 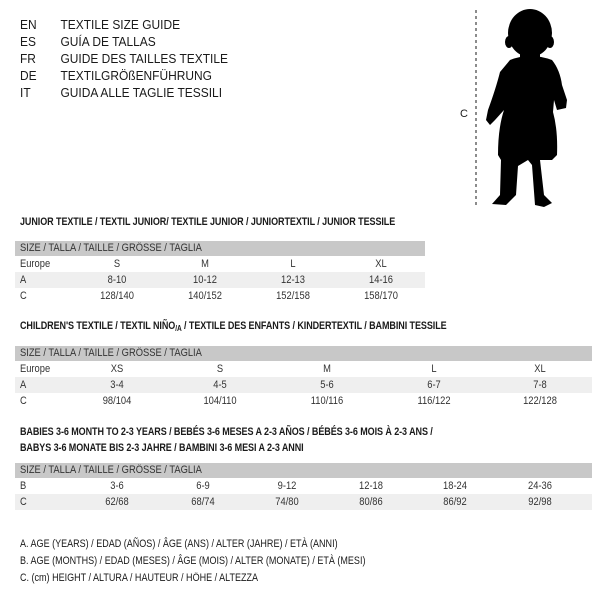 I want to click on title-text: TEXTILE SIZE GUIDE, so click(x=120, y=24).